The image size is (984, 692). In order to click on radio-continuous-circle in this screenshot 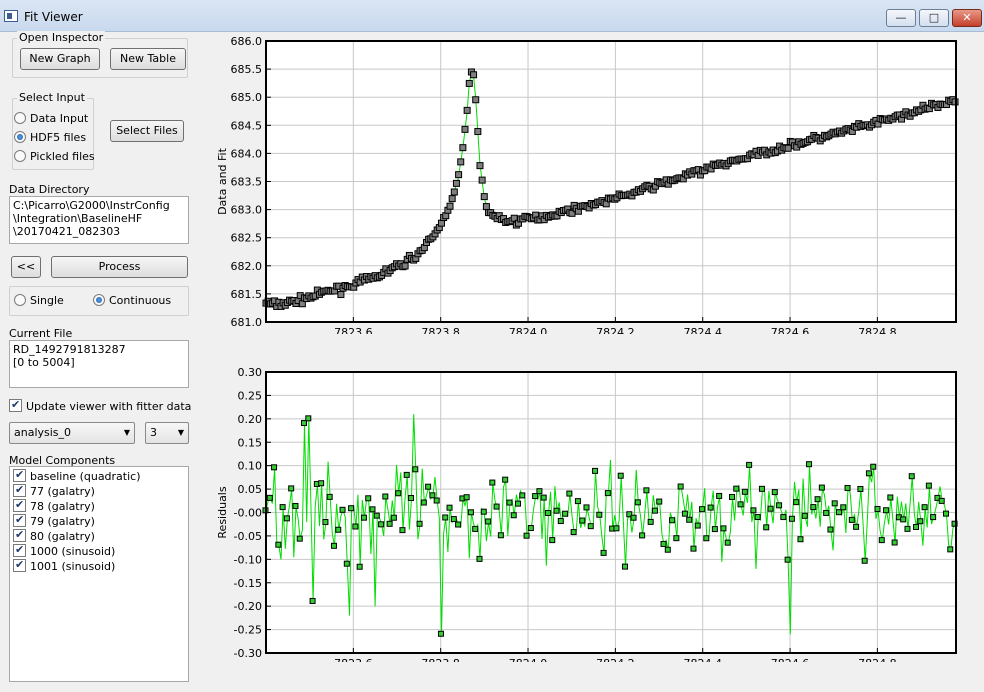, I will do `click(99, 300)`.